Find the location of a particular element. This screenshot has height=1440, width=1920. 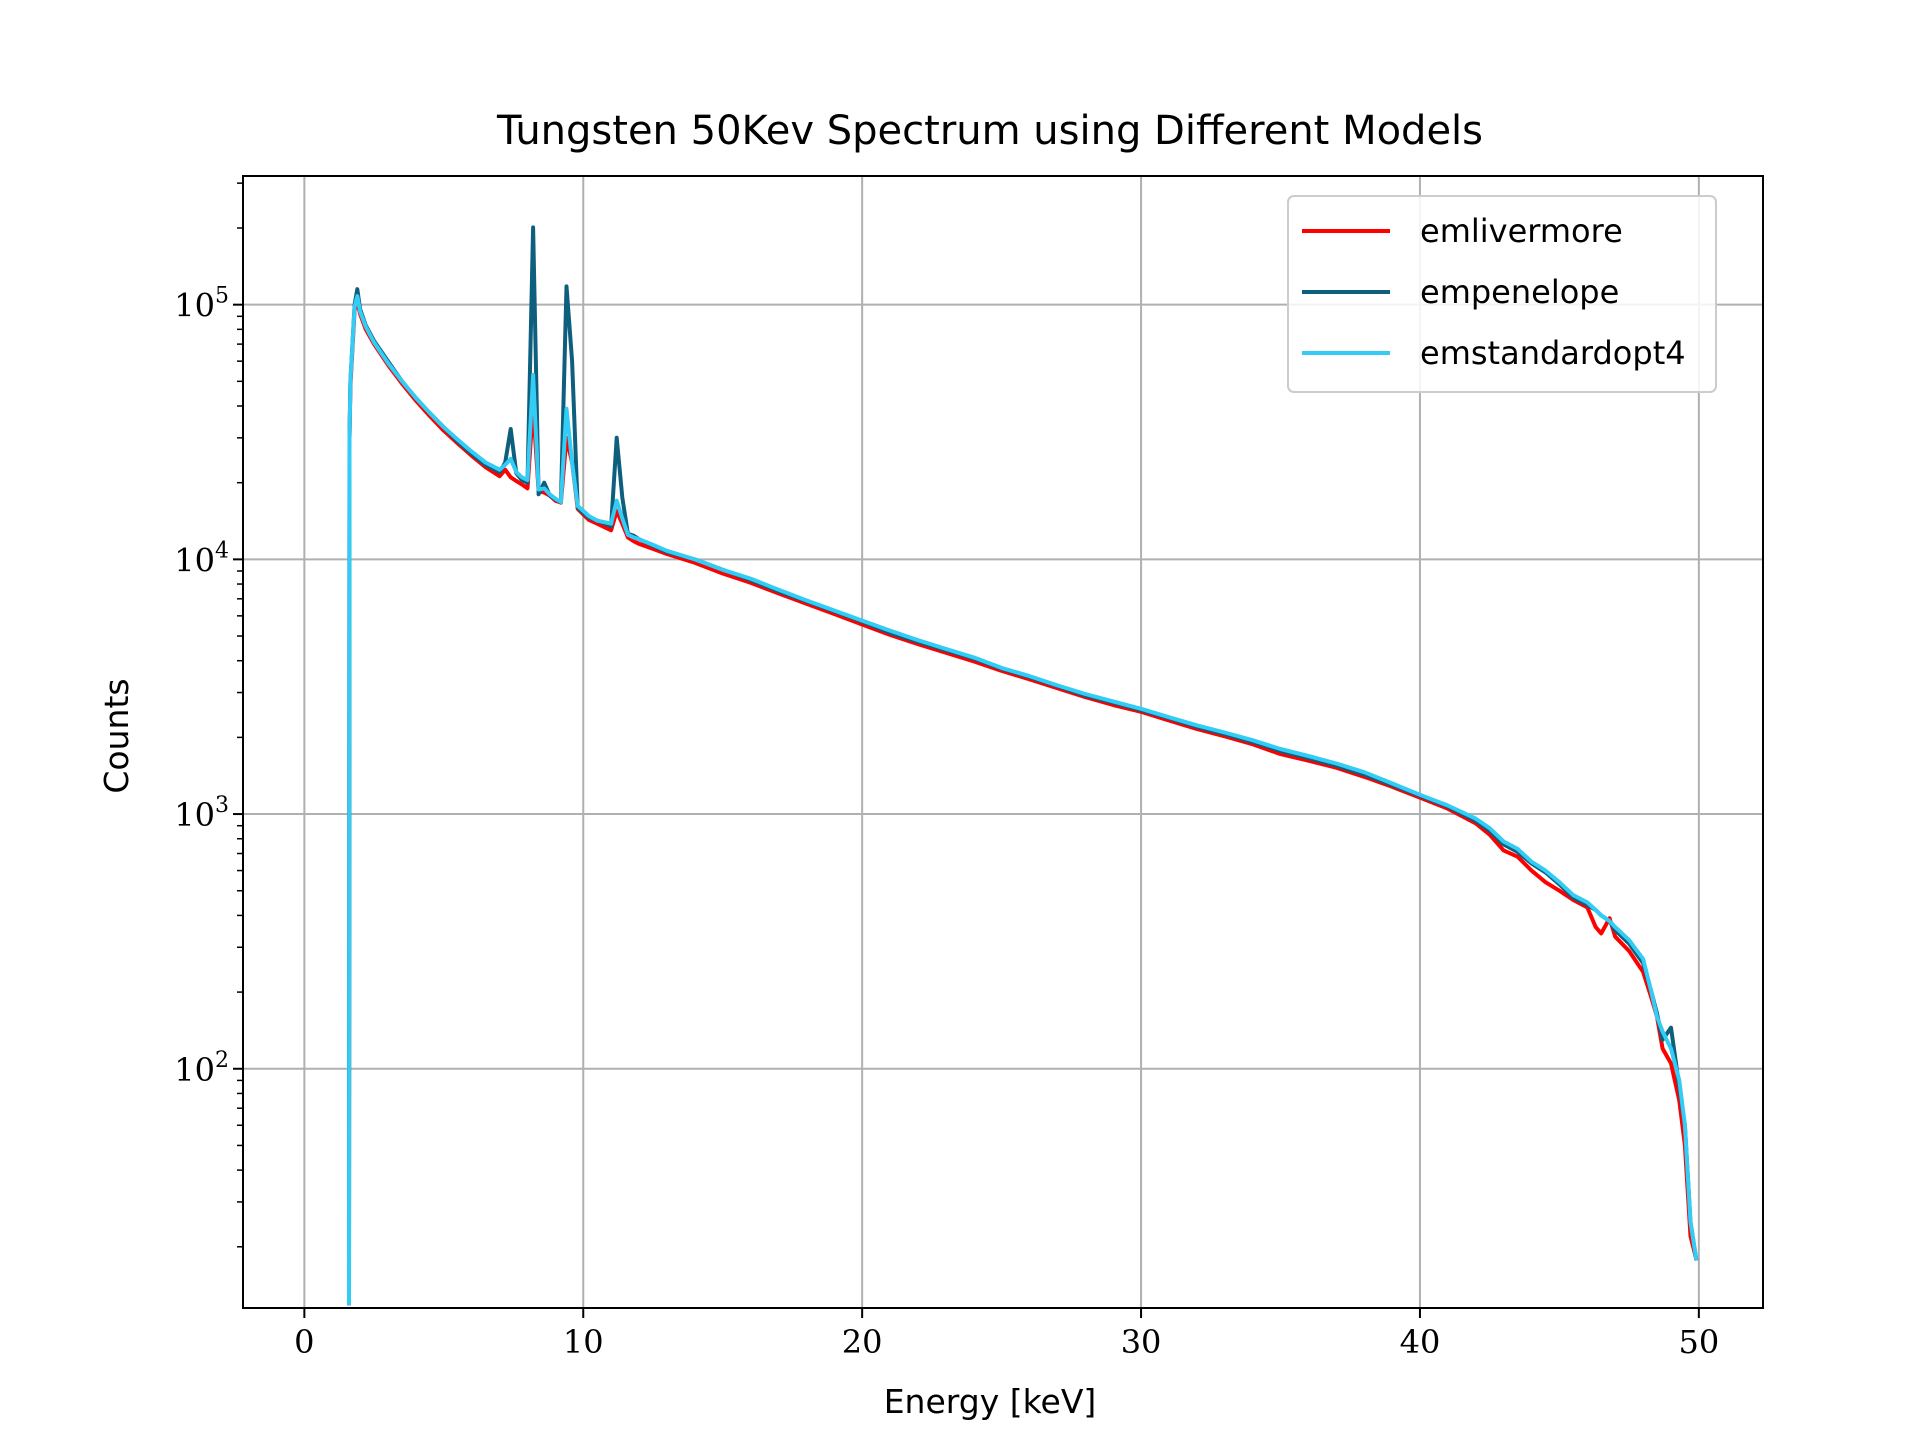

y-tick-label: 10⁴ is located at coordinates (201, 558).